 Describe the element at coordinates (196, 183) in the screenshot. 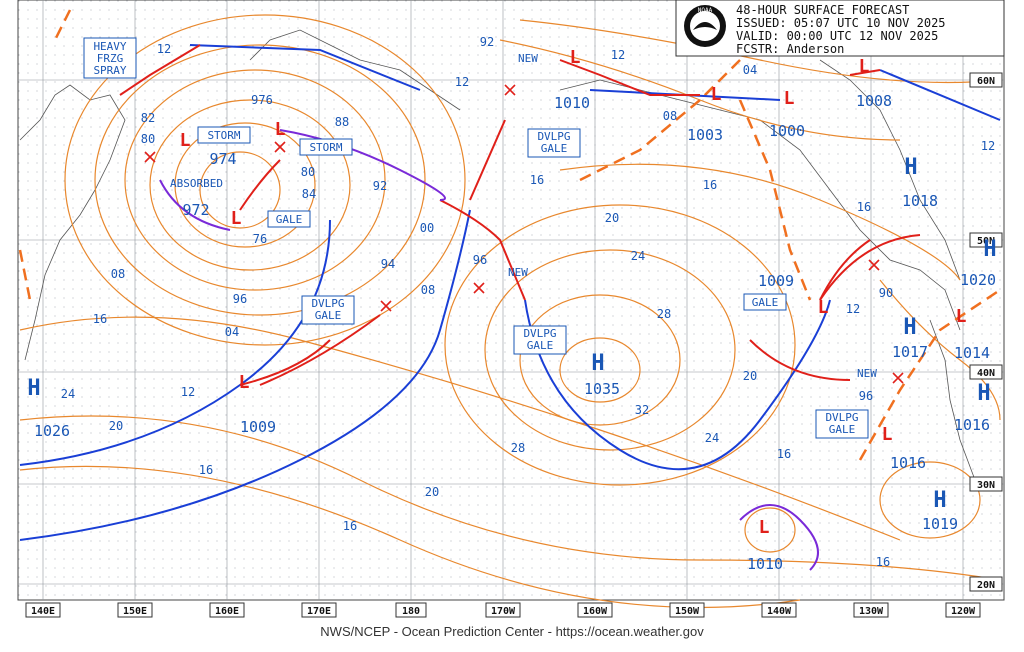

I see `absorbed-label: ABSORBED` at that location.